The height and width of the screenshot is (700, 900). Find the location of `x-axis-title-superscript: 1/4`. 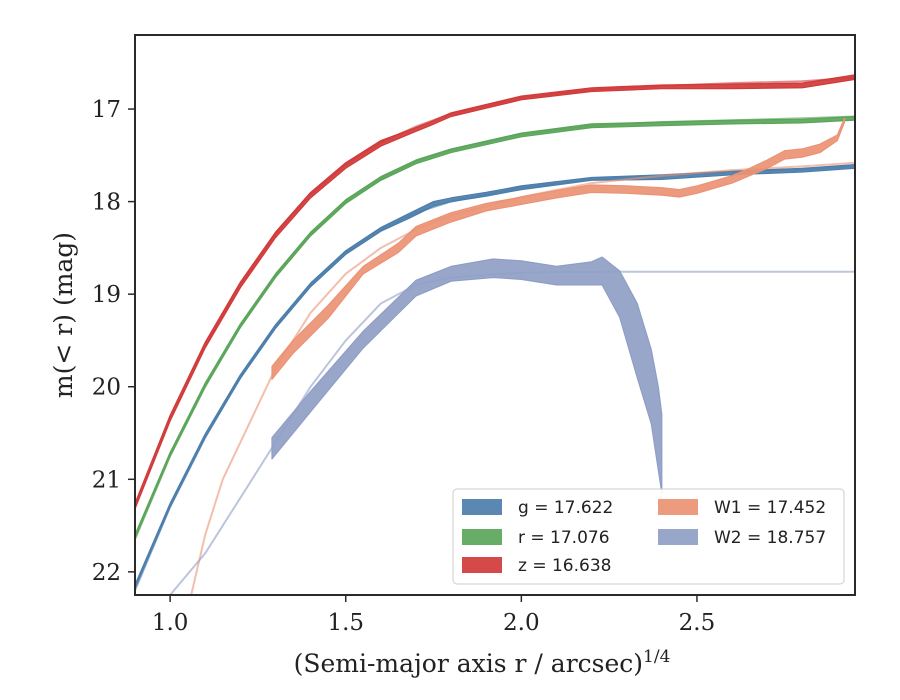

x-axis-title-superscript: 1/4 is located at coordinates (656, 657).